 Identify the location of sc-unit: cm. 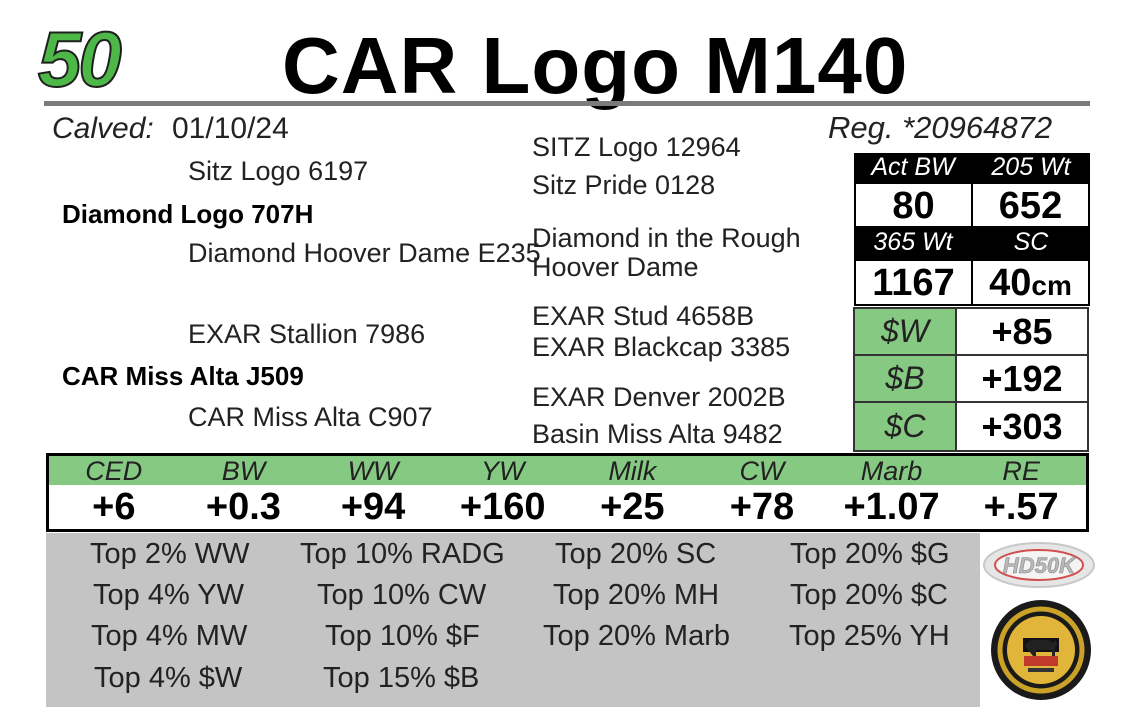
(1051, 285).